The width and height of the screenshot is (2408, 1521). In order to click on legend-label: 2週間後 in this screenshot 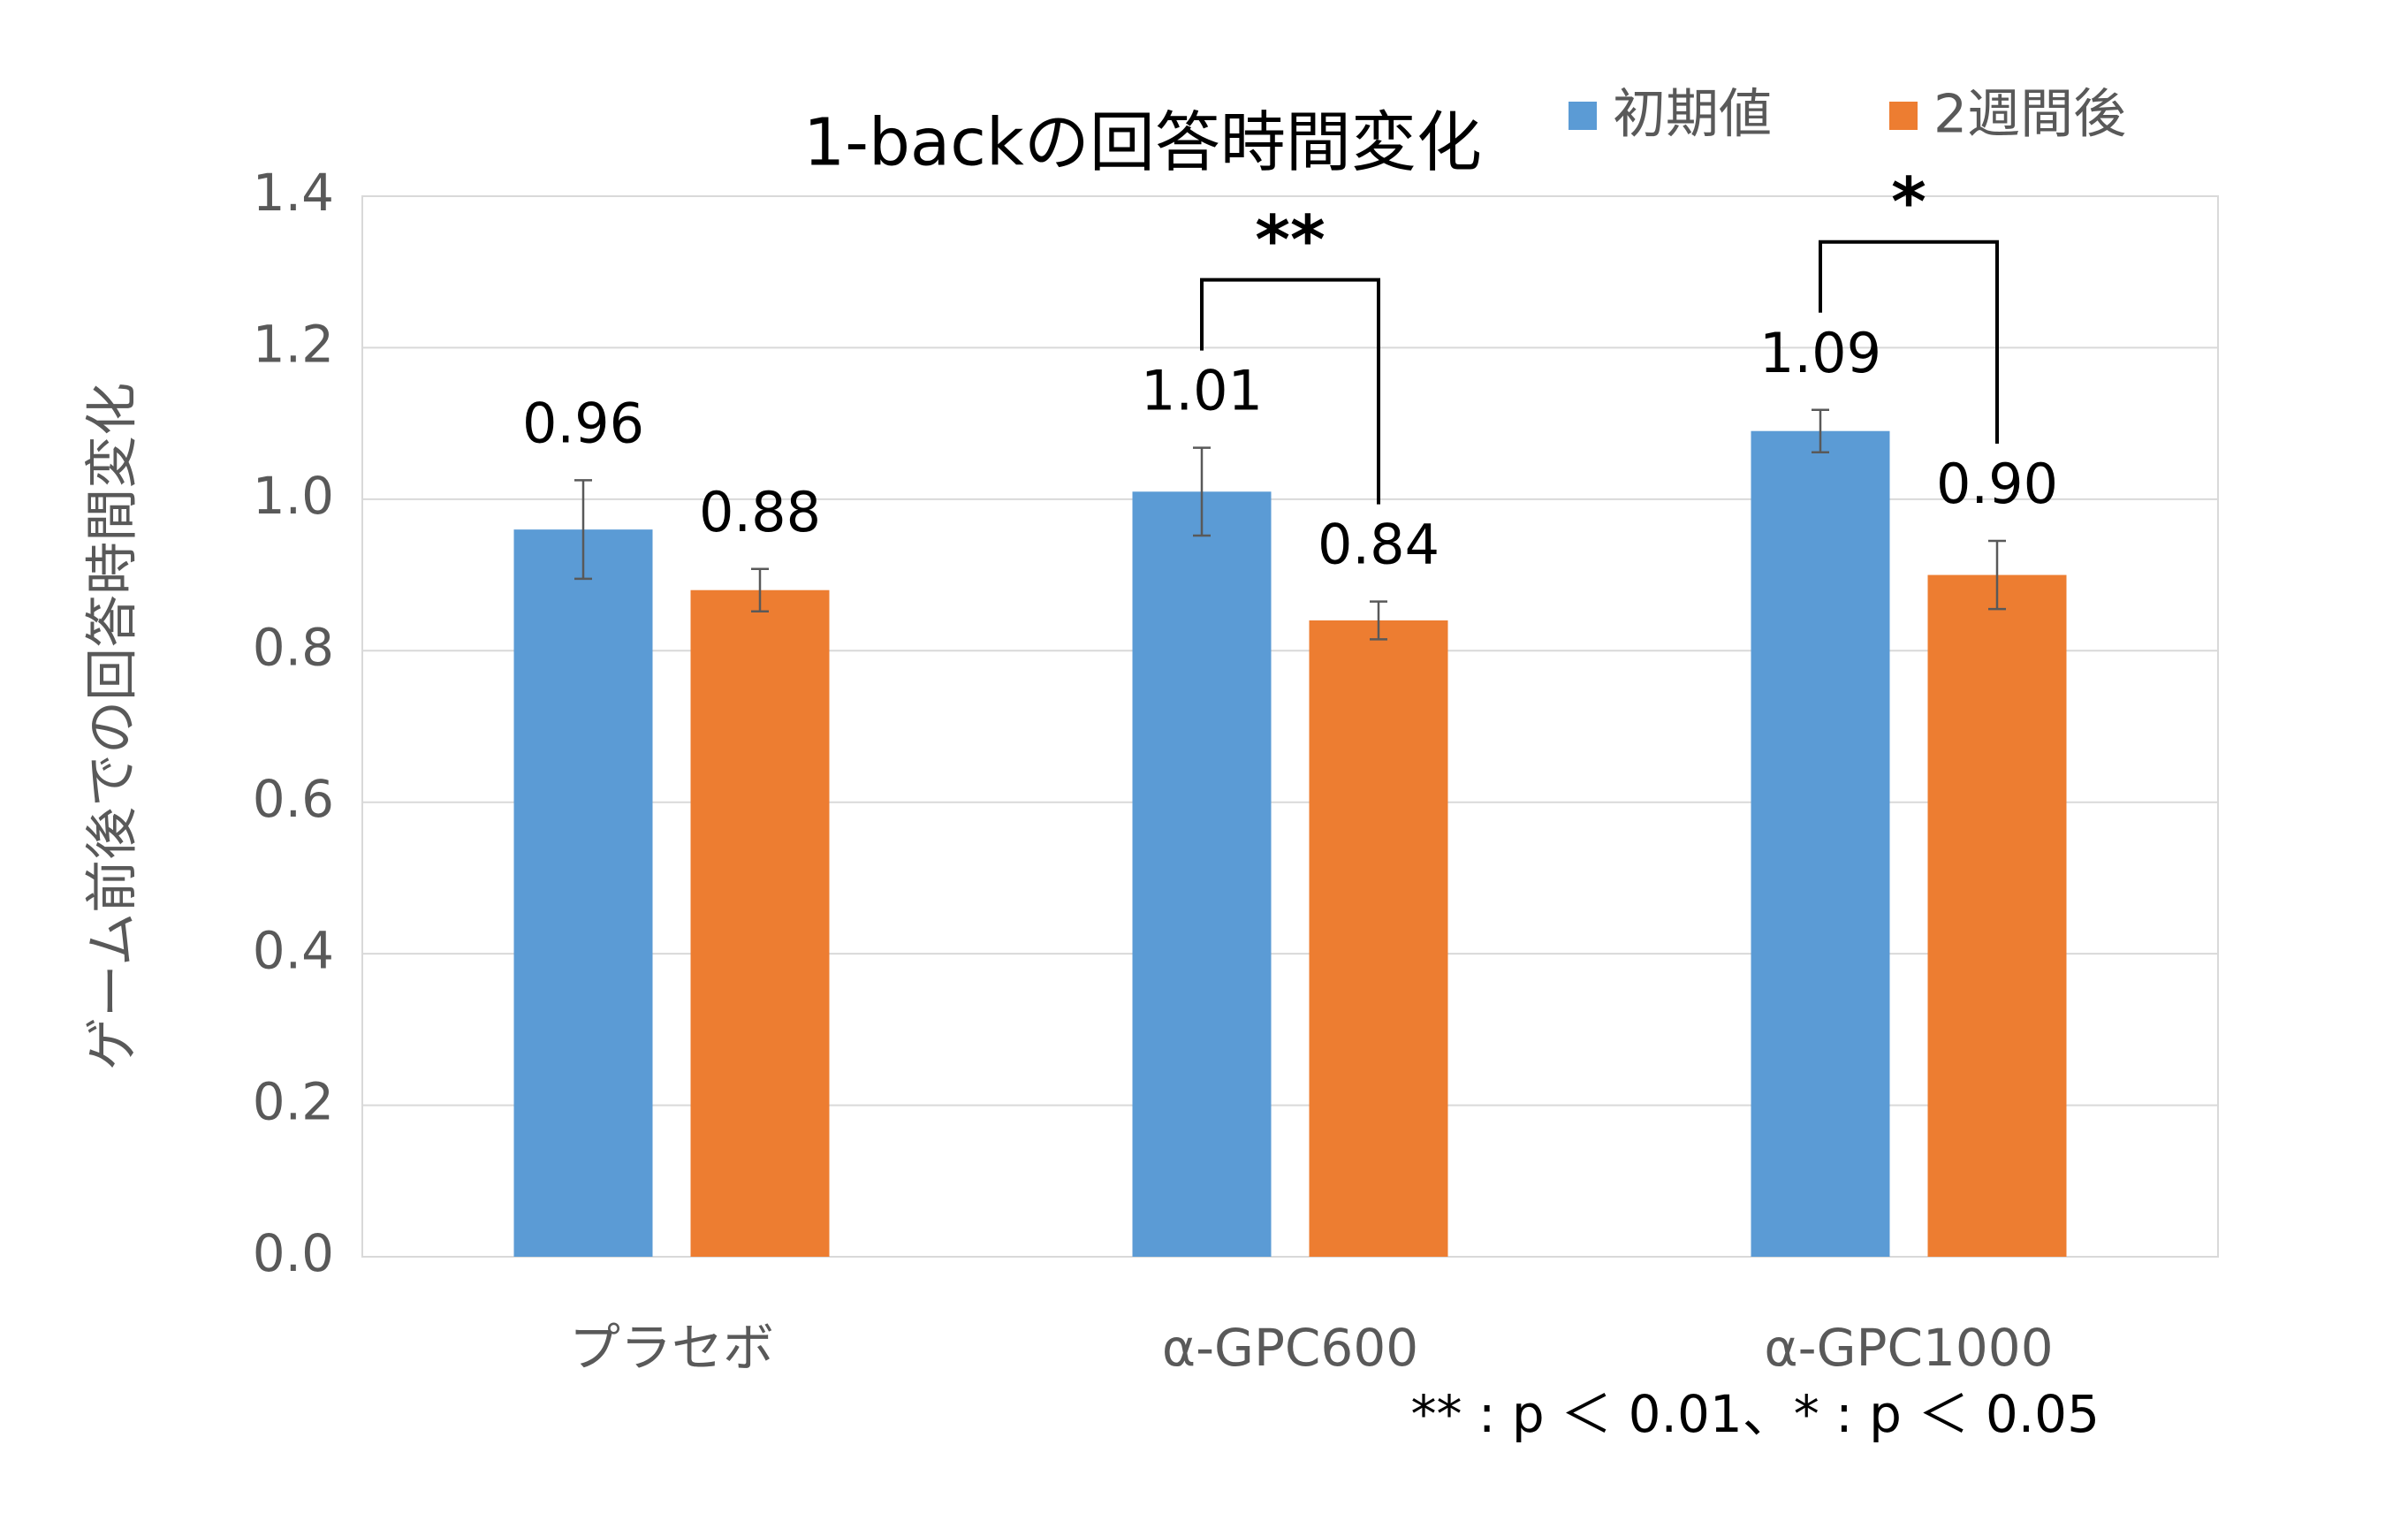, I will do `click(2029, 115)`.